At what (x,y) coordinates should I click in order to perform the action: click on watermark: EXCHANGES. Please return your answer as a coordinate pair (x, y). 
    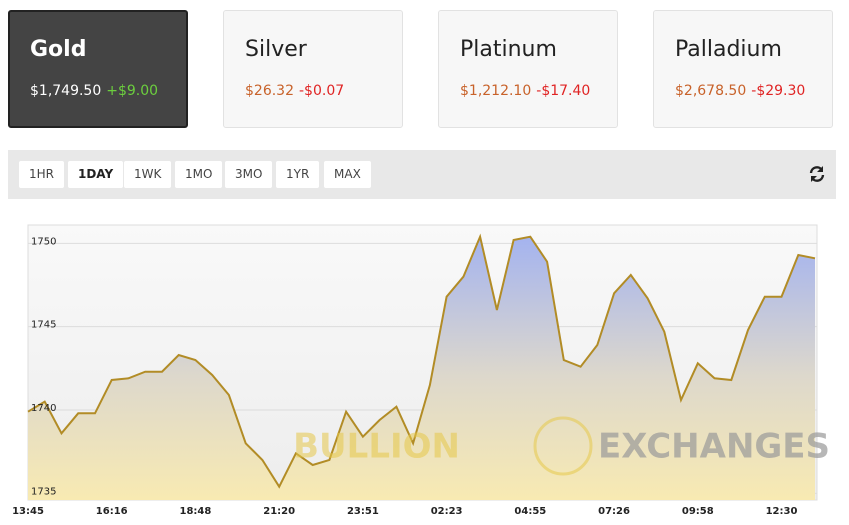
    Looking at the image, I should click on (714, 447).